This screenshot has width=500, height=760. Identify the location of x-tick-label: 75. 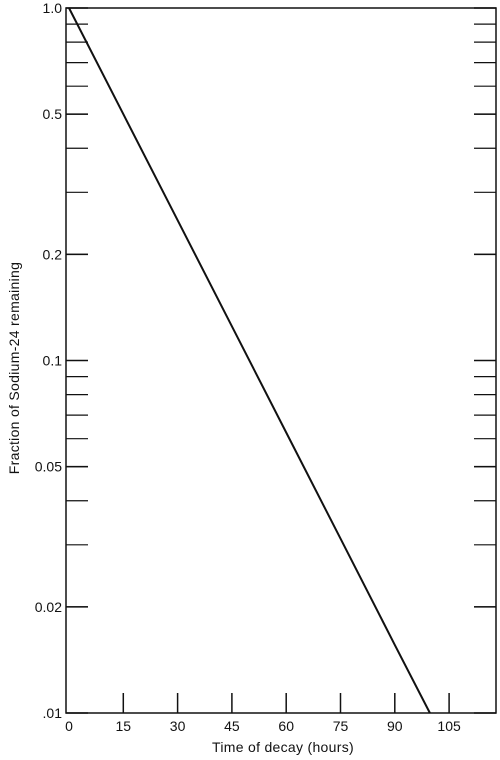
(341, 726).